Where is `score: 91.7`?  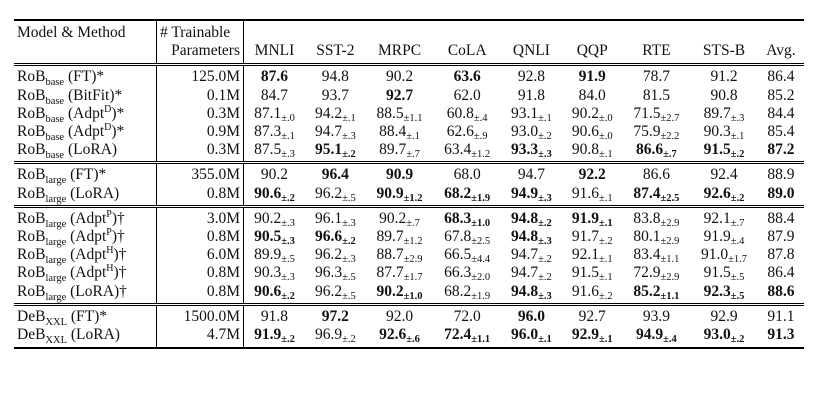
score: 91.7 is located at coordinates (585, 237).